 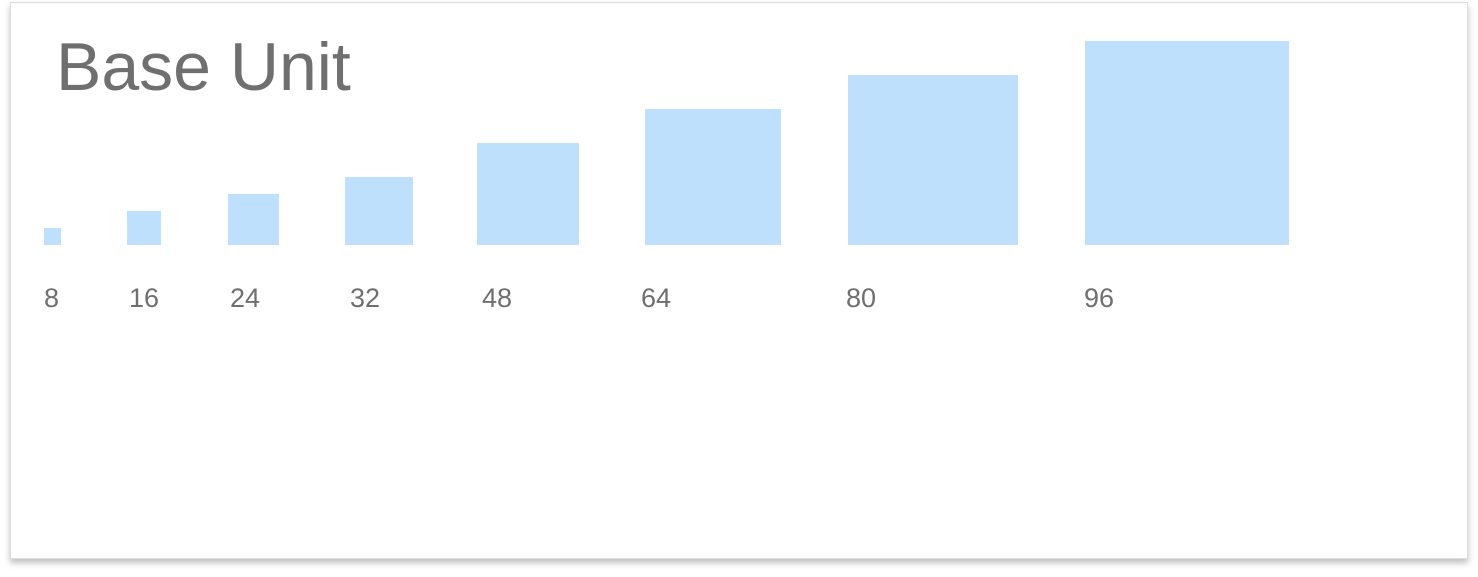 I want to click on unit-label-32: 32, so click(x=365, y=298).